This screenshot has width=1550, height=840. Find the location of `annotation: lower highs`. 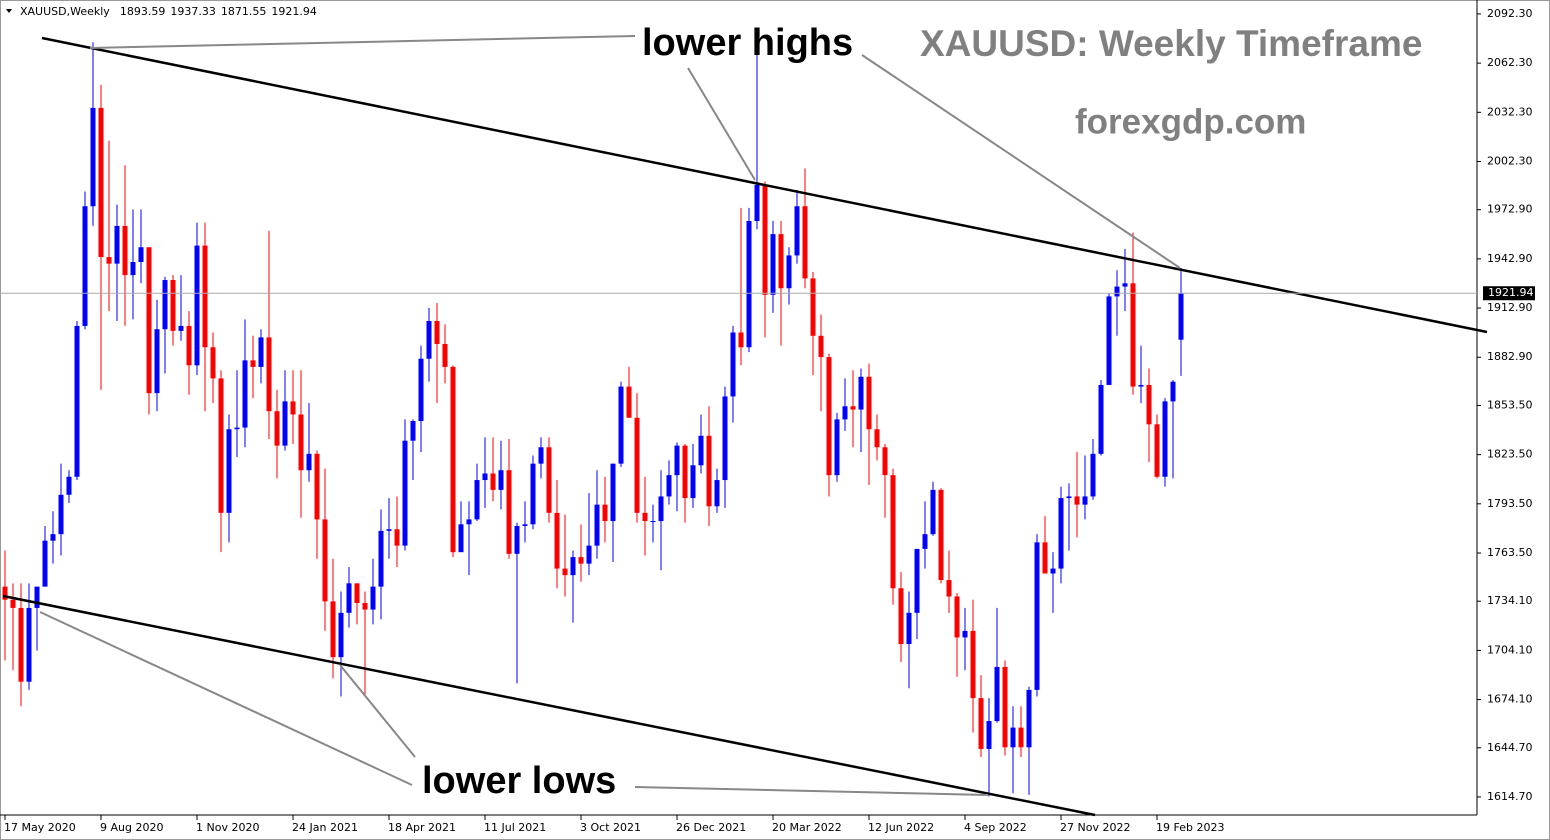

annotation: lower highs is located at coordinates (747, 43).